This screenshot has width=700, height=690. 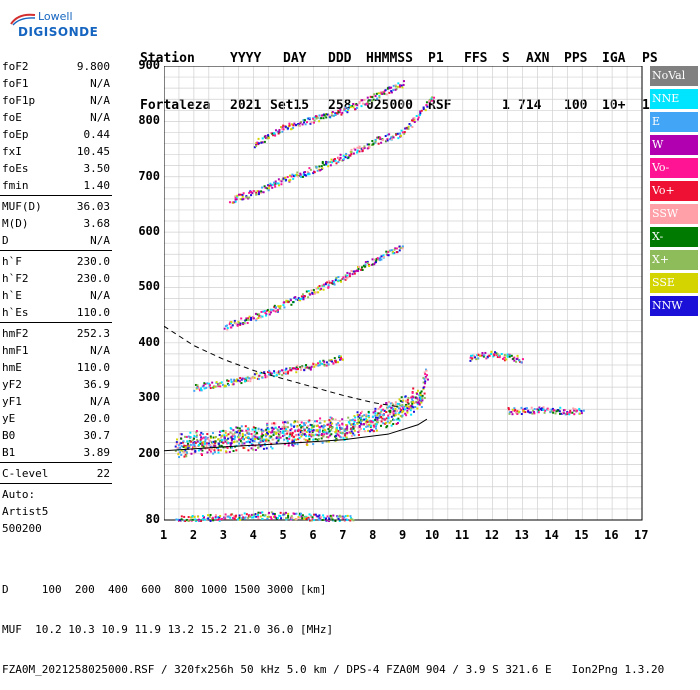 I want to click on header-label-9: PPS, so click(x=575, y=58).